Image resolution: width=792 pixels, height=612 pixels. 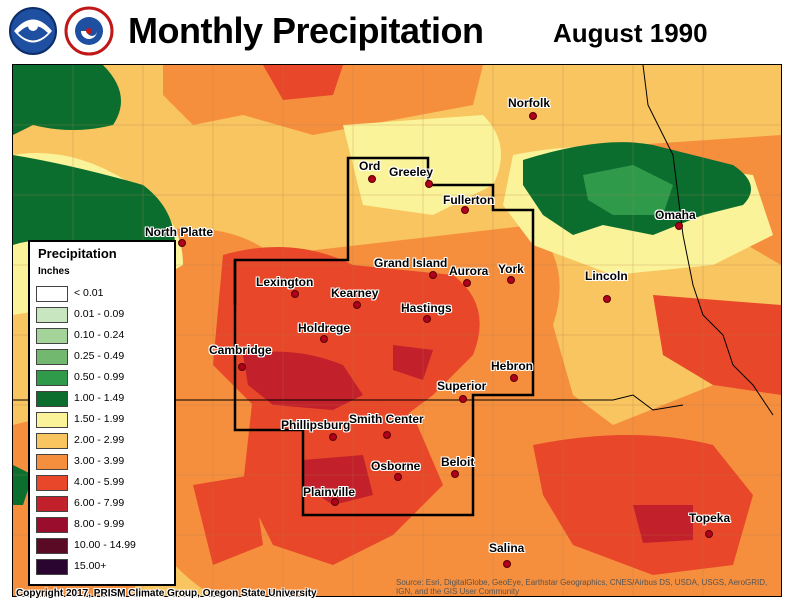 What do you see at coordinates (507, 548) in the screenshot?
I see `city-label-salina: Salina` at bounding box center [507, 548].